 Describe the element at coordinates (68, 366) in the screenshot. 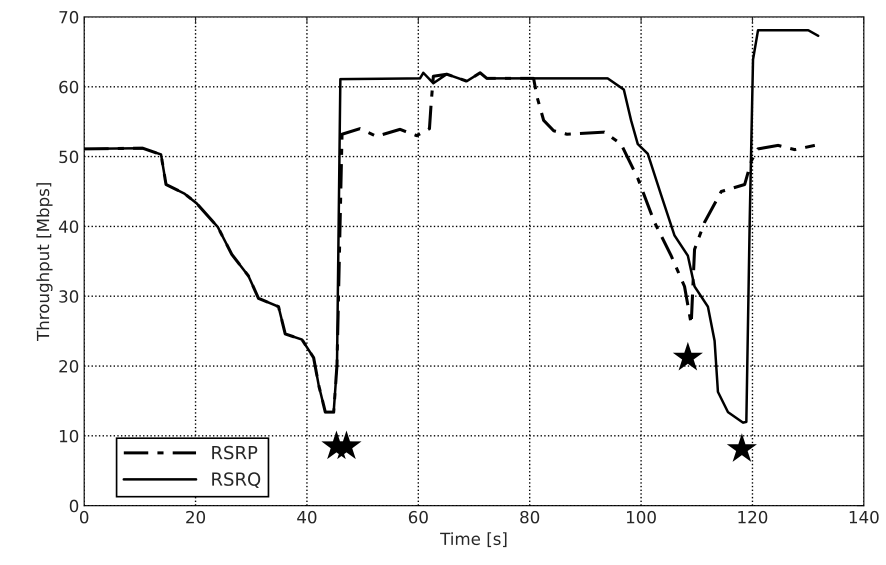

I see `y-tick-label: 20` at that location.